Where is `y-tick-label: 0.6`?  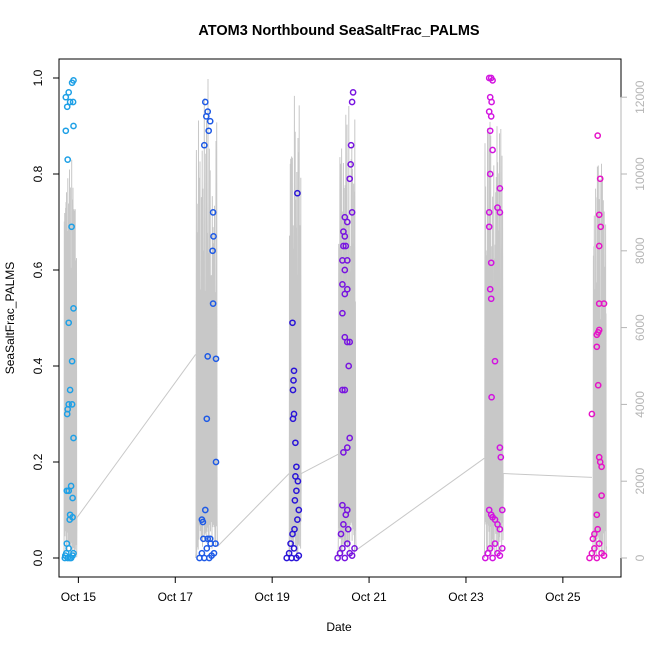 y-tick-label: 0.6 is located at coordinates (38, 269).